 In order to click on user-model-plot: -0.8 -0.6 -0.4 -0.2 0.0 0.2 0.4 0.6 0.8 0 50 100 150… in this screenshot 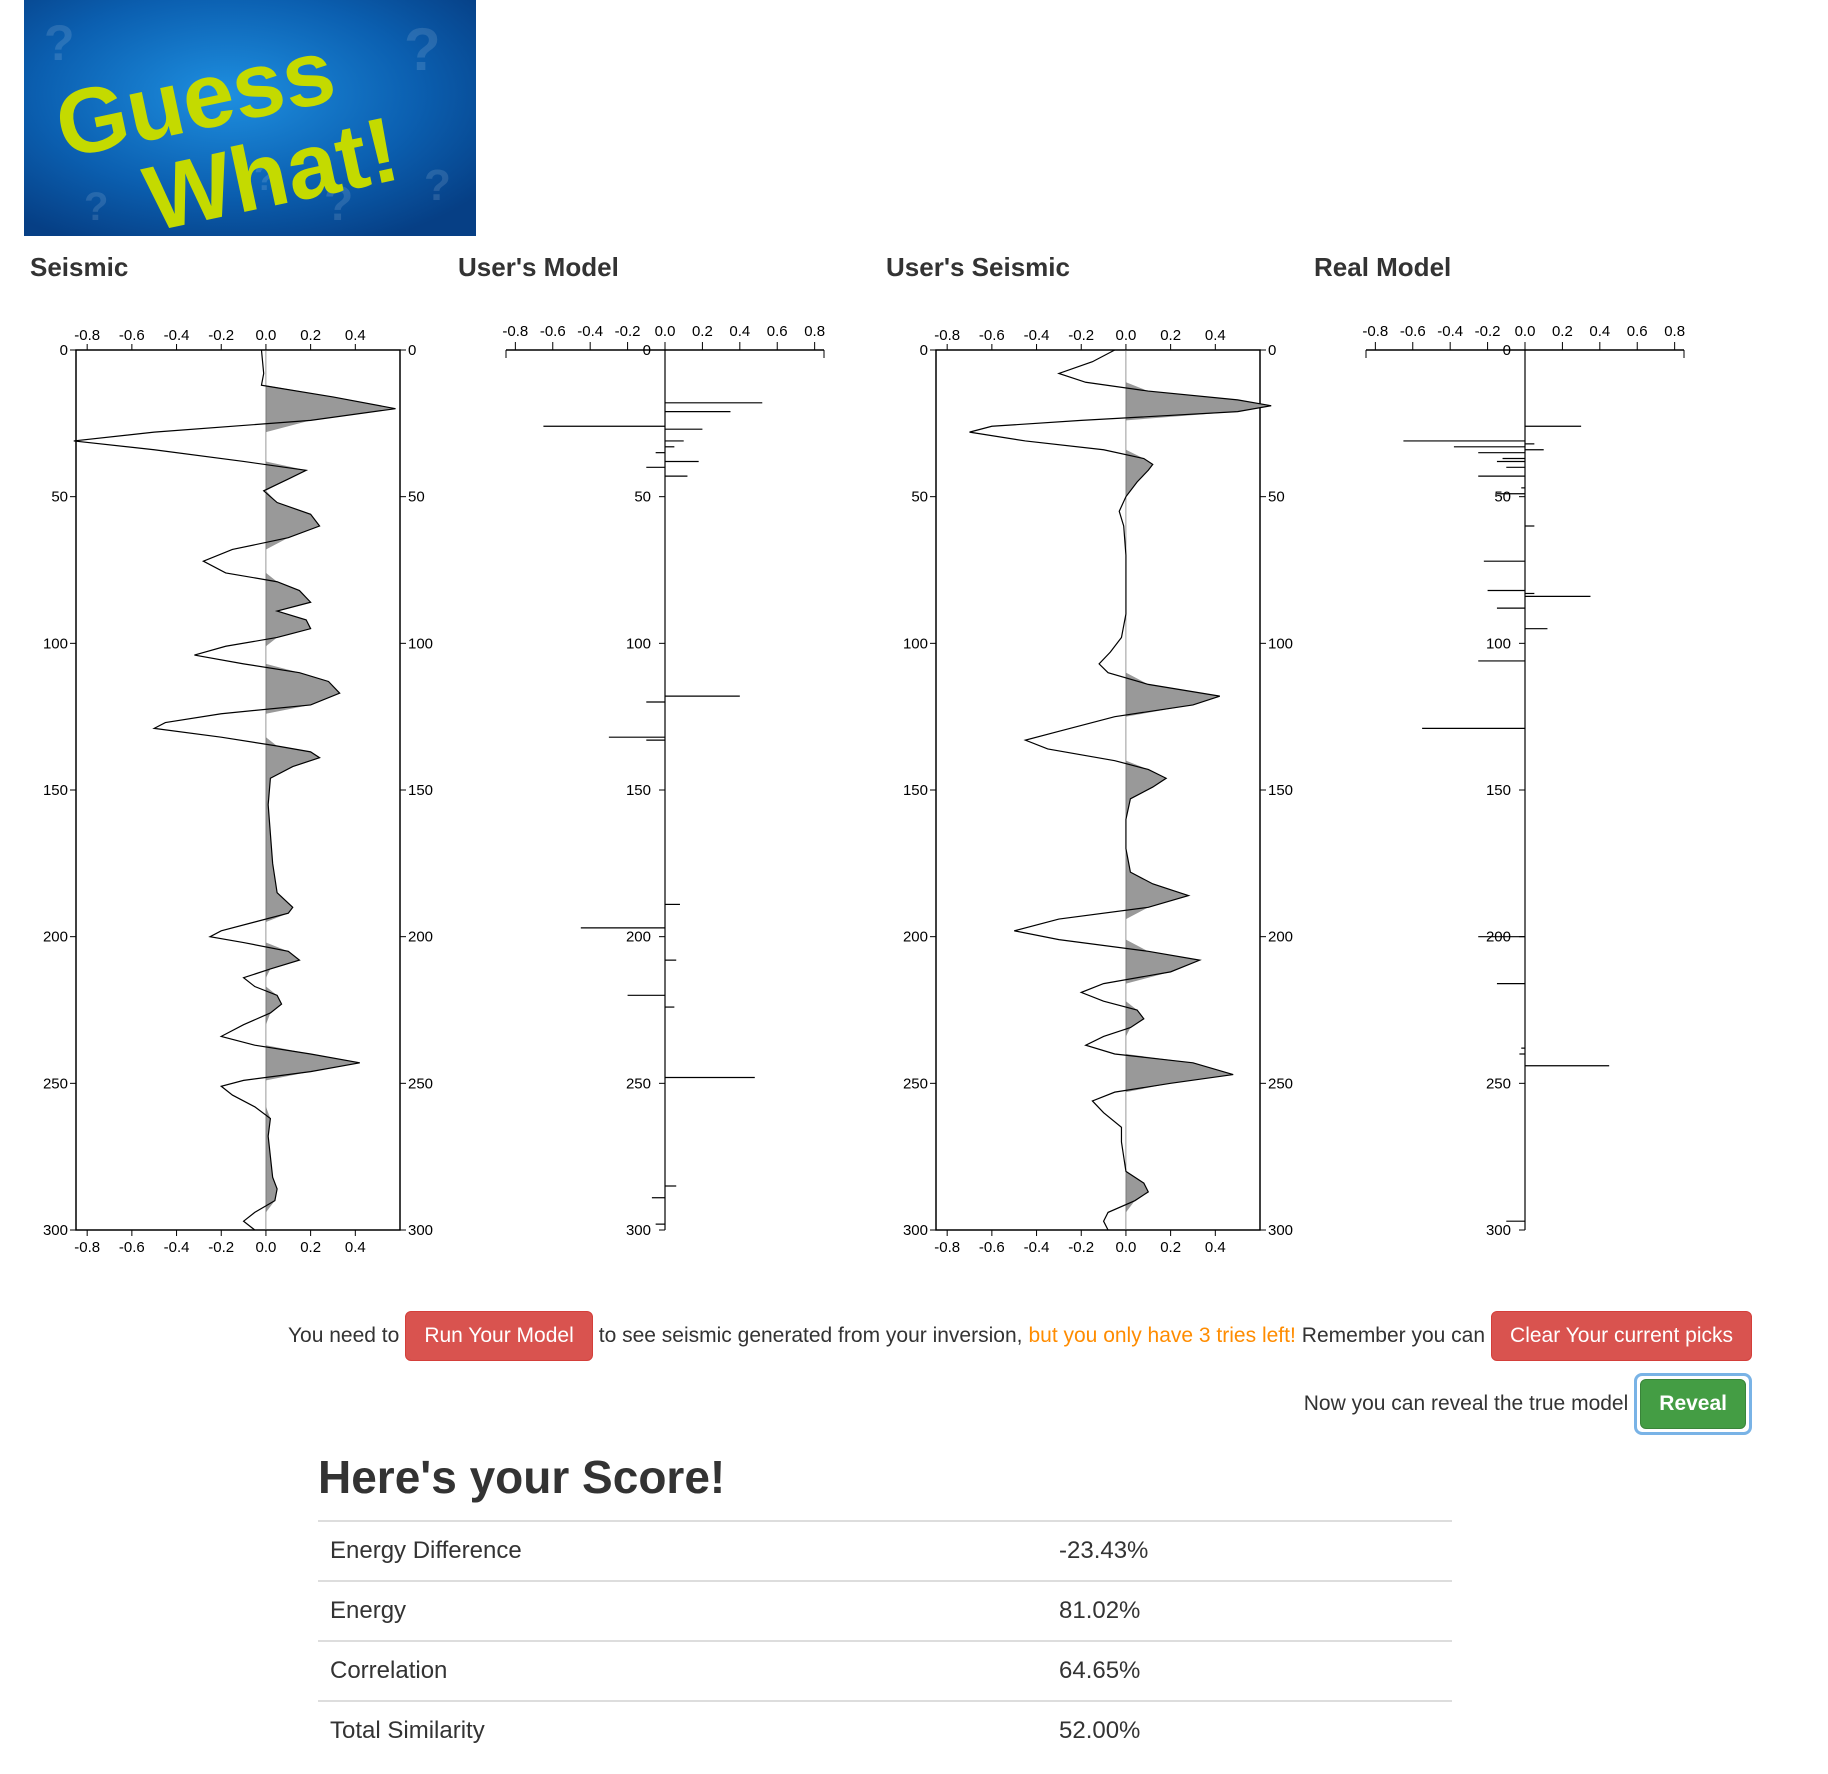, I will do `click(640, 786)`.